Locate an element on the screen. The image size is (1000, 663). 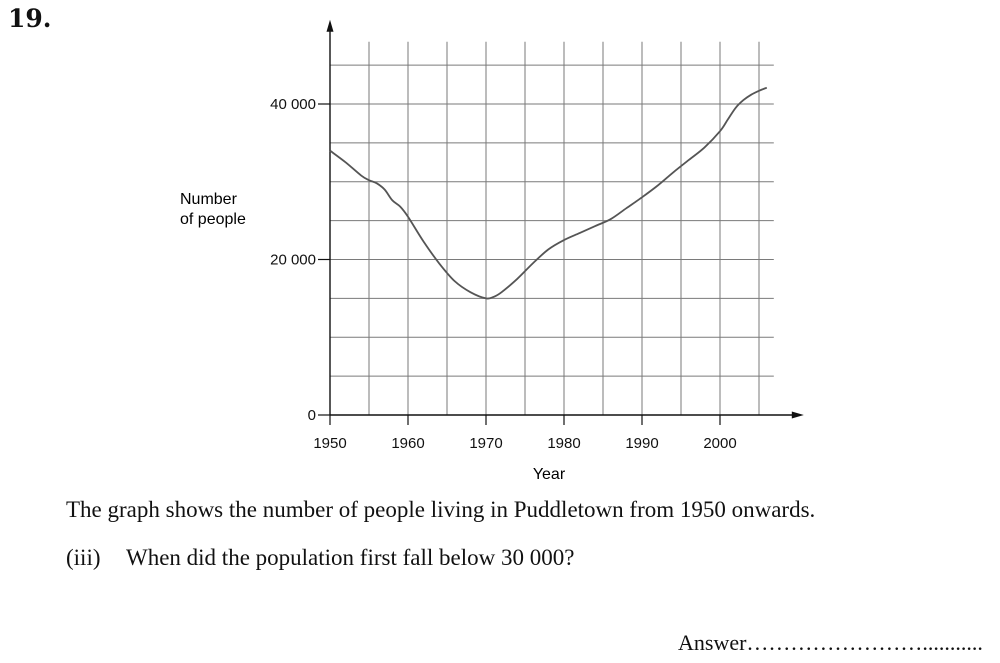
y-tick-label: 20 000 is located at coordinates (293, 260).